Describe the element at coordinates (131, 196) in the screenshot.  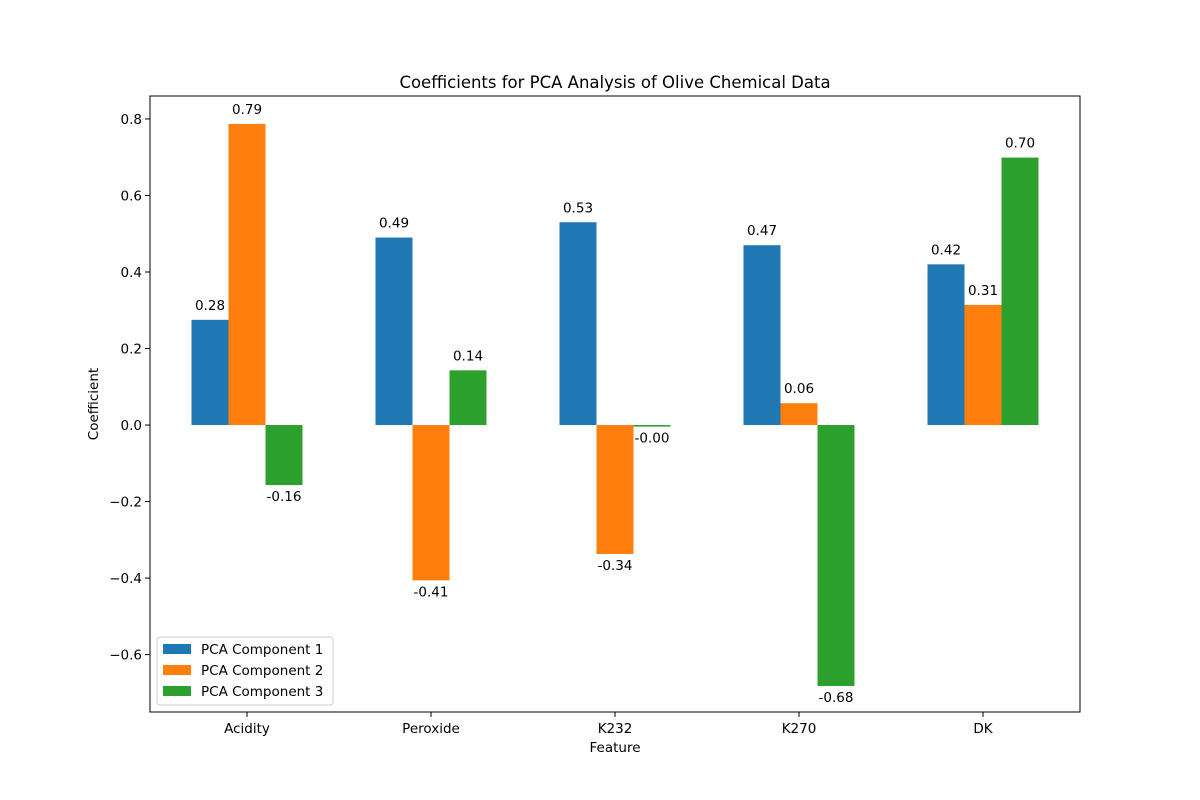
I see `y-tick-label: 0.6` at that location.